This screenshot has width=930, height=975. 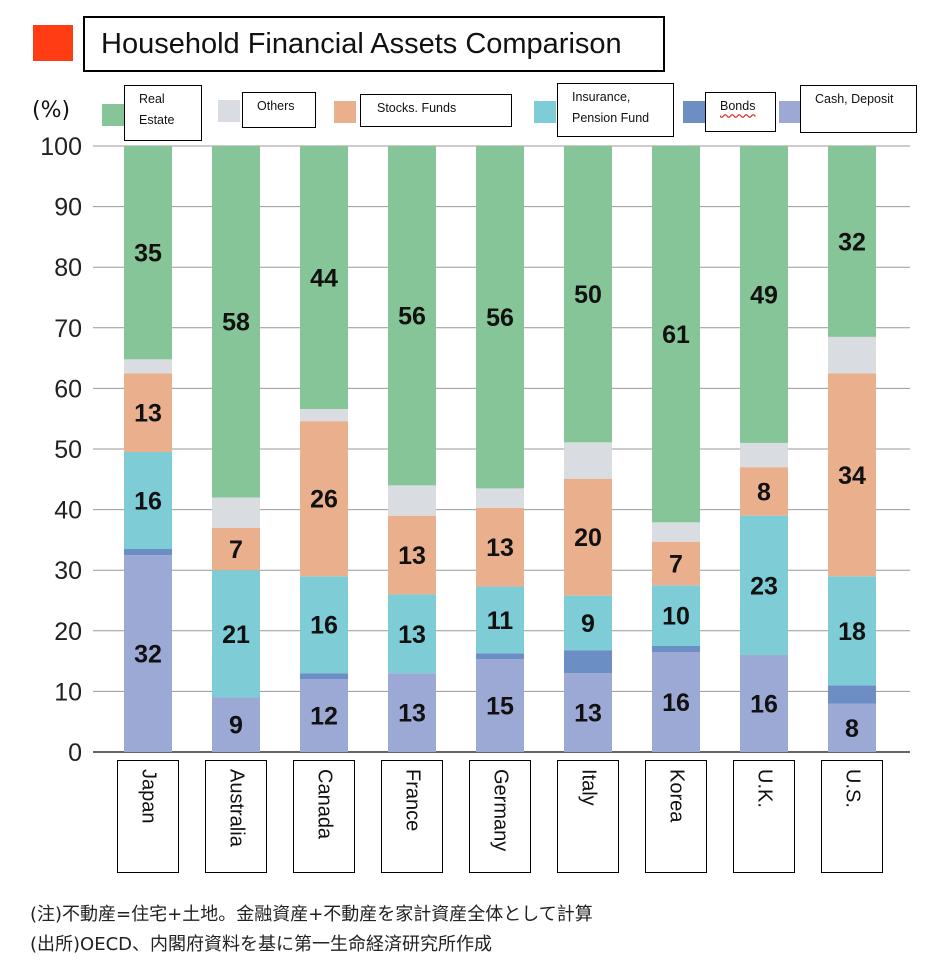 What do you see at coordinates (148, 816) in the screenshot?
I see `category-label-box: Japan` at bounding box center [148, 816].